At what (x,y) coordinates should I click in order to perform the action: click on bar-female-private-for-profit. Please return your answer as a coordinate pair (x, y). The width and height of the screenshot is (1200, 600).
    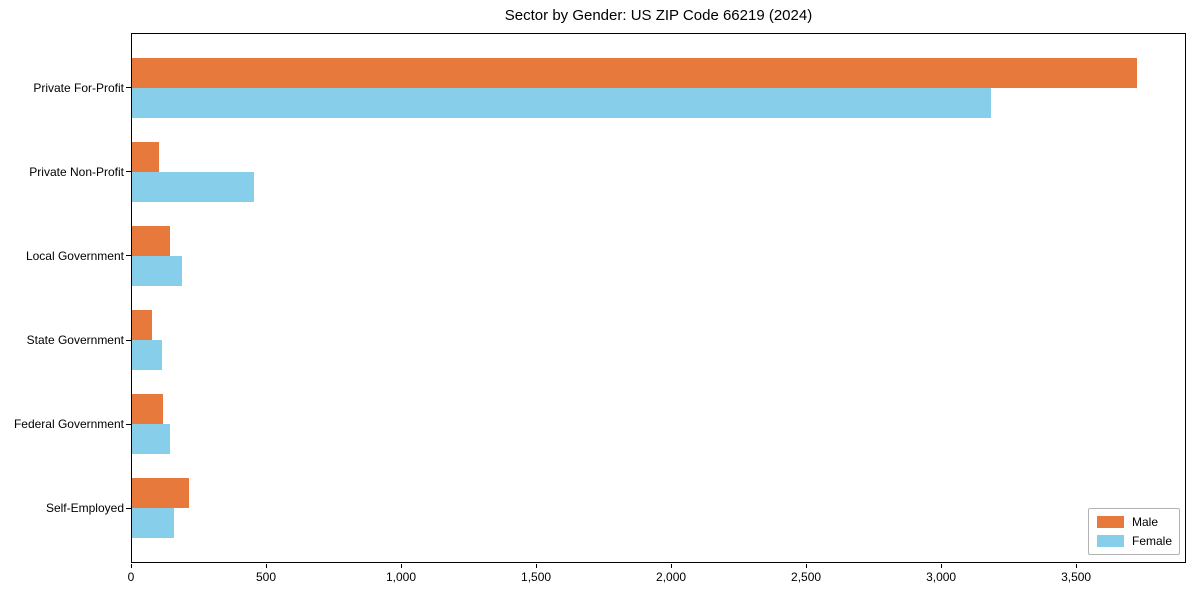
    Looking at the image, I should click on (561, 102).